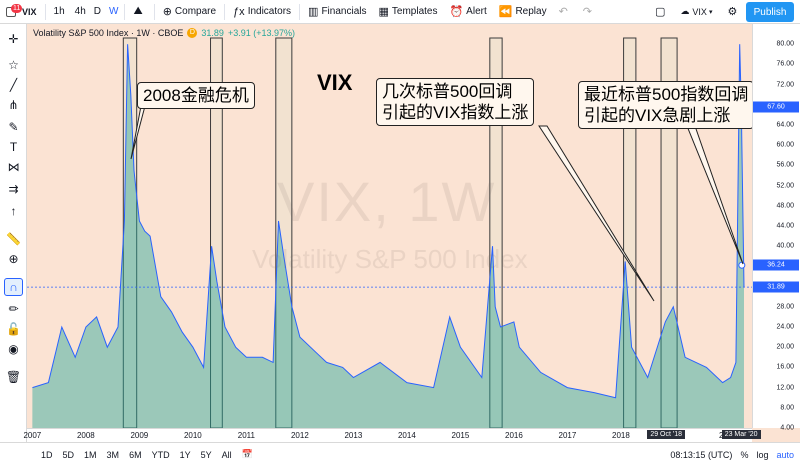 The image size is (800, 466). What do you see at coordinates (59, 11) in the screenshot?
I see `interval-1h: 1h` at bounding box center [59, 11].